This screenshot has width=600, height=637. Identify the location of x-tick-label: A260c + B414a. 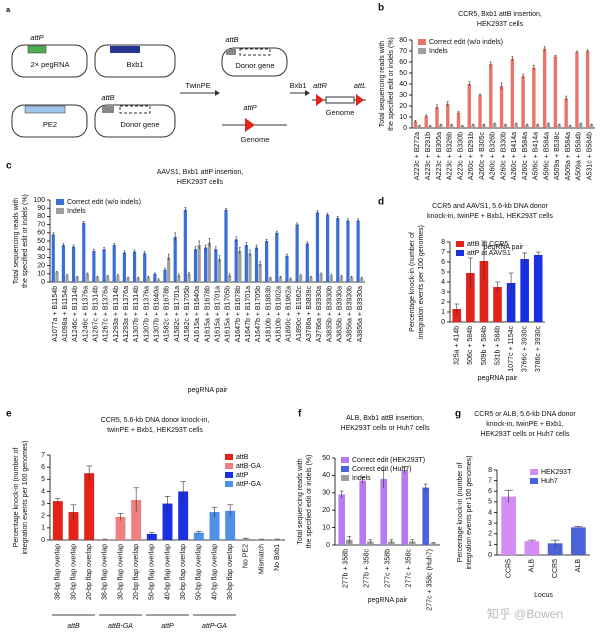
(514, 156).